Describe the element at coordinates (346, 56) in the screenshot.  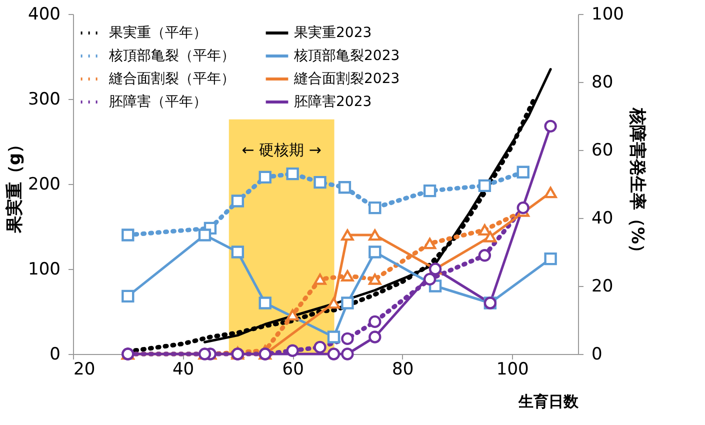
I see `legend-label: 核頂部亀裂2023` at that location.